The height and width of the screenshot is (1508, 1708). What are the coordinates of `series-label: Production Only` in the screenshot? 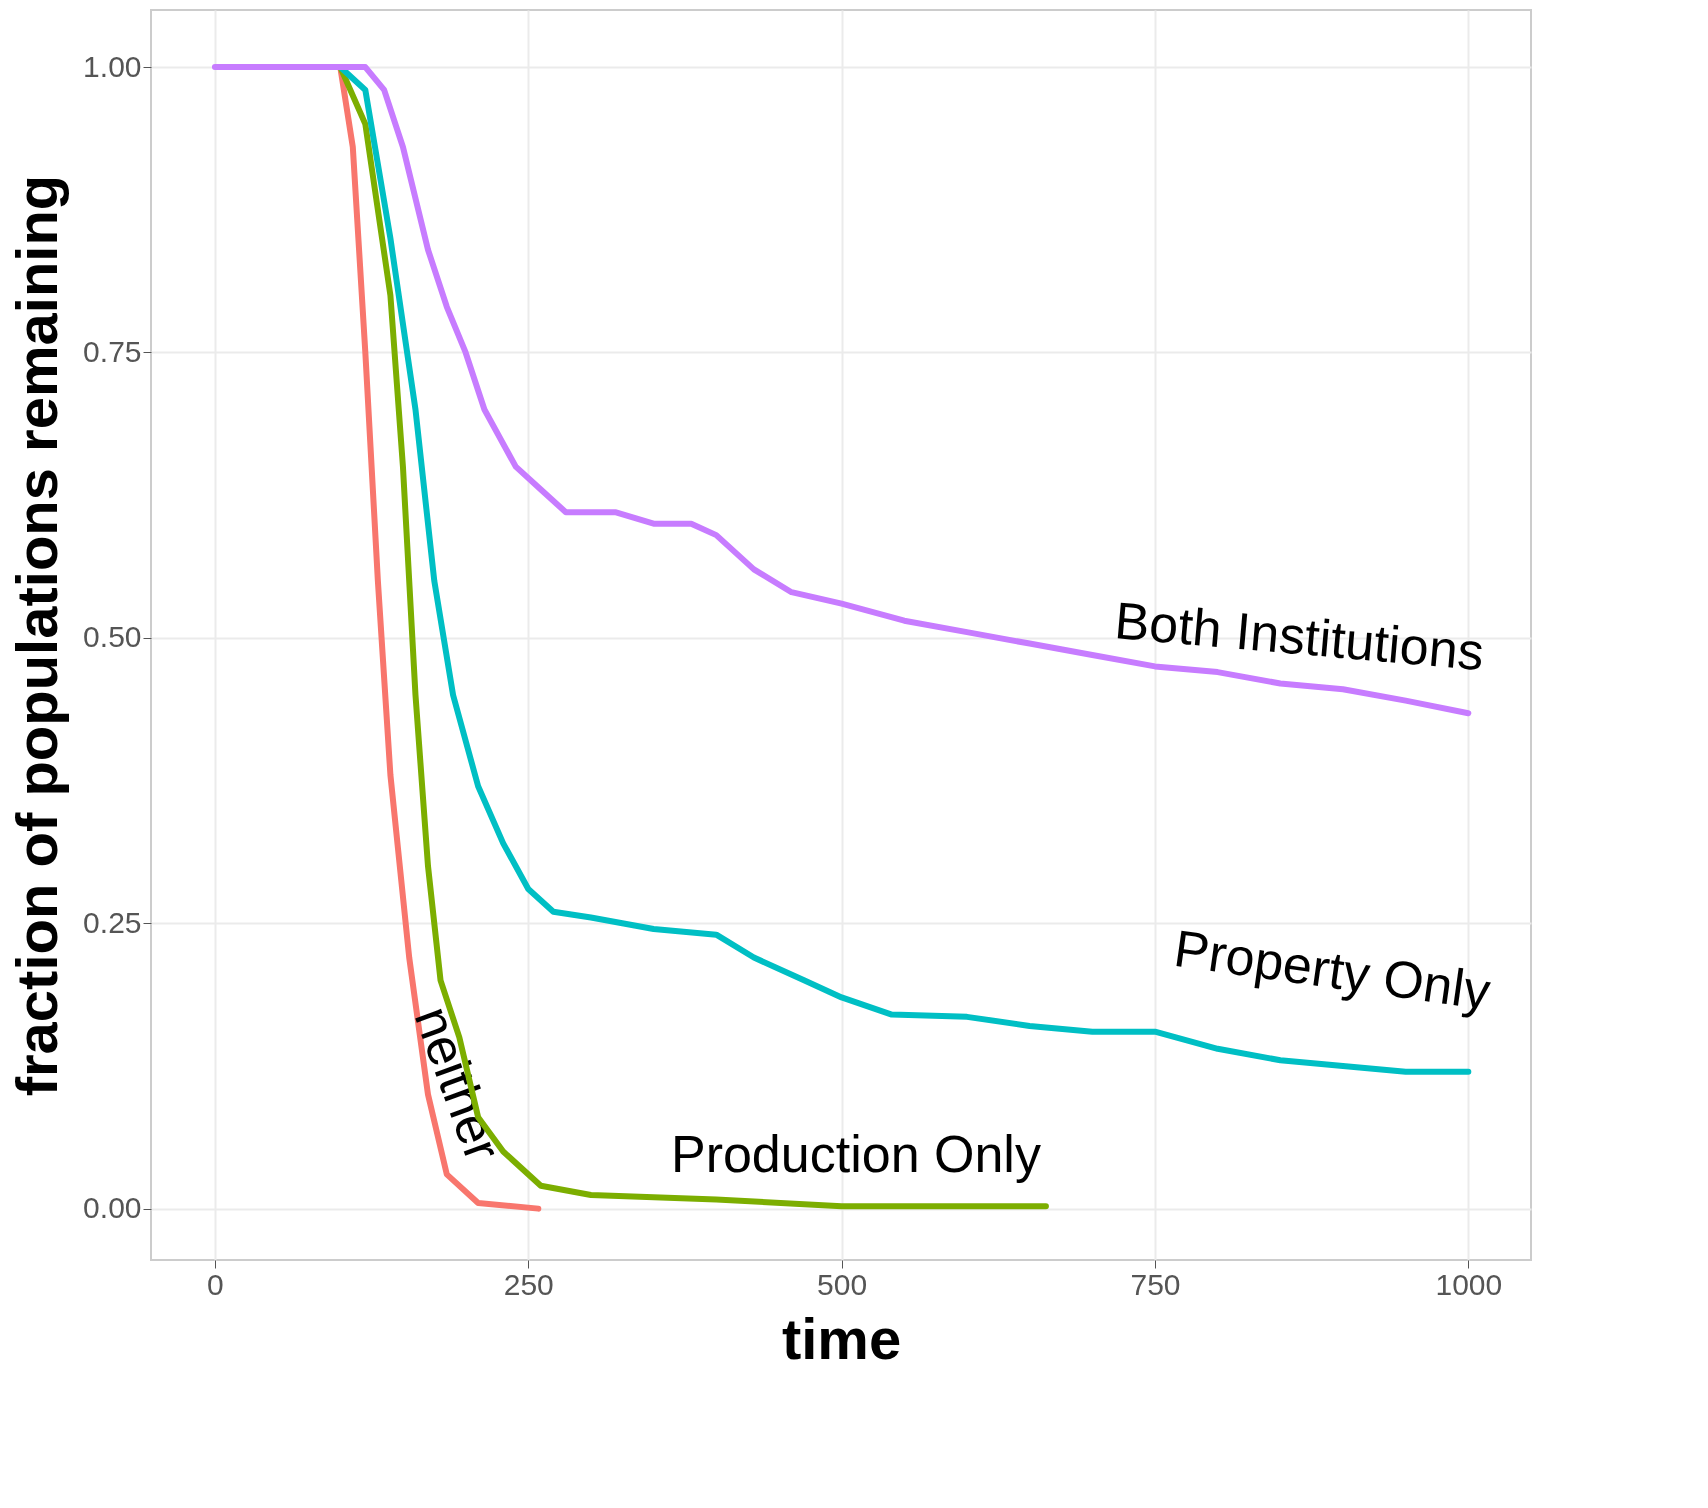 It's located at (855, 1154).